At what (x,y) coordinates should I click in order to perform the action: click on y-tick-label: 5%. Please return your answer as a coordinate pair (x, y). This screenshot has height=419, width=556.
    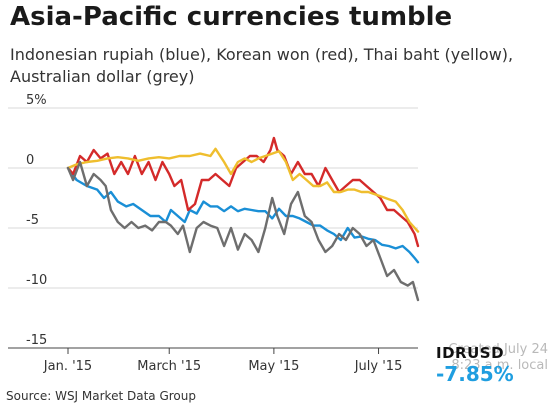
    Looking at the image, I should click on (36, 100).